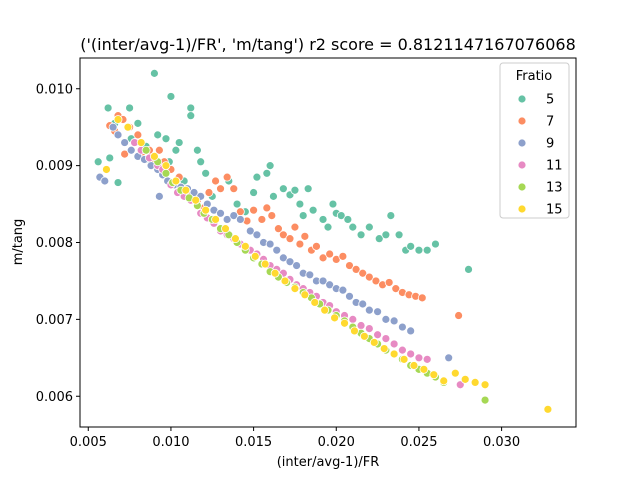 The image size is (640, 480). Describe the element at coordinates (54, 320) in the screenshot. I see `y-tick-label: 0.007` at that location.